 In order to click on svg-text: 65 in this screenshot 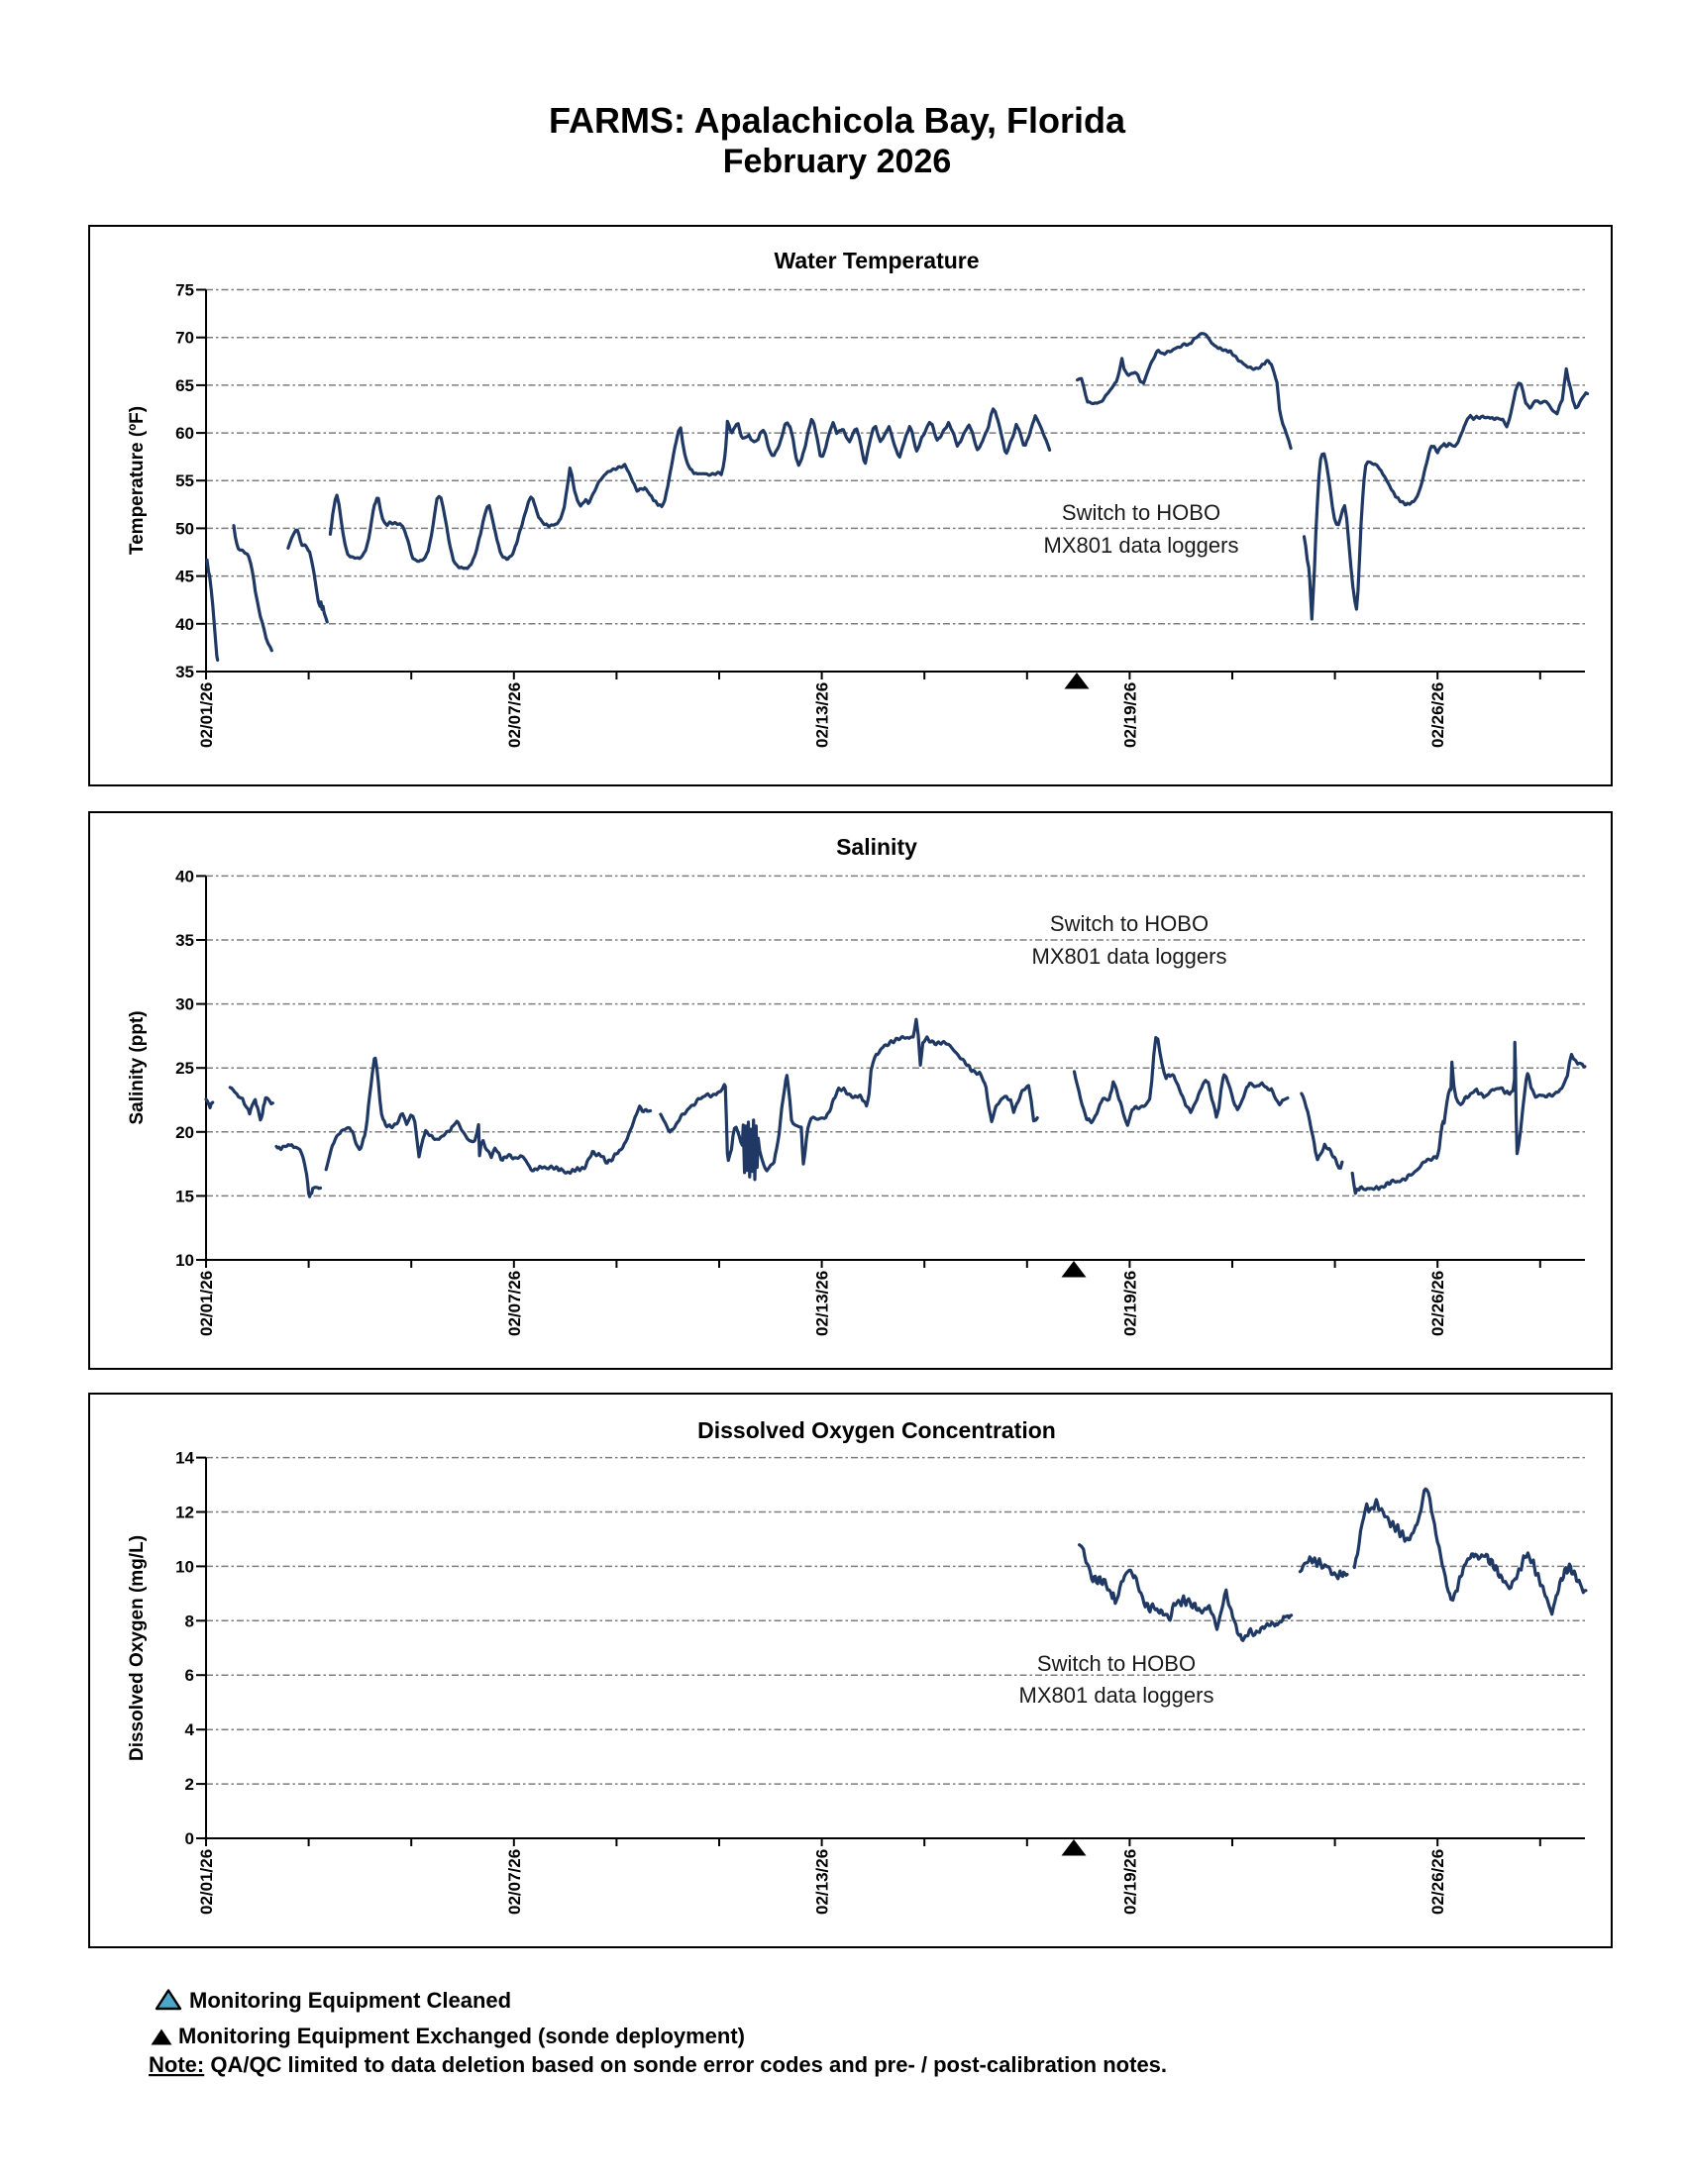, I will do `click(184, 385)`.